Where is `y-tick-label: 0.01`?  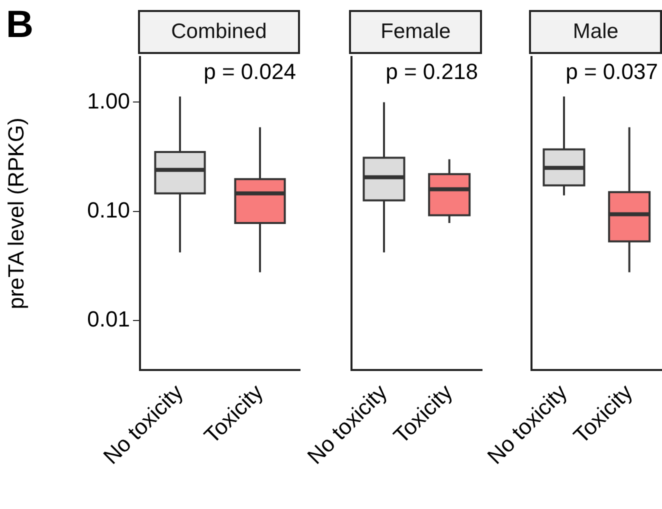
y-tick-label: 0.01 is located at coordinates (108, 319).